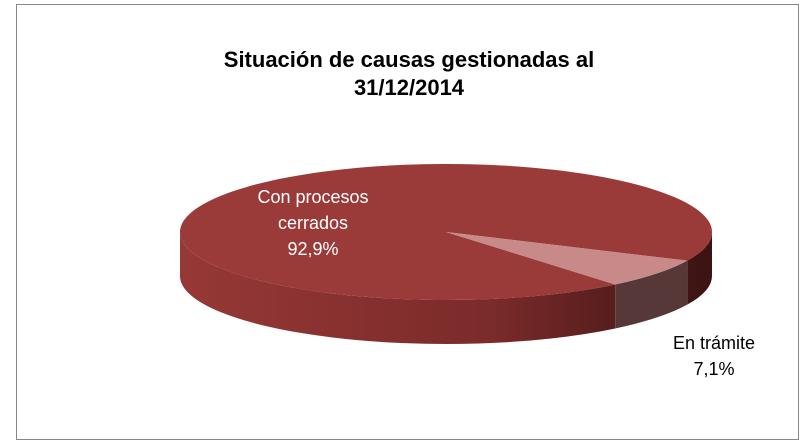 This screenshot has width=808, height=446. I want to click on category-label: En trámite, so click(714, 343).